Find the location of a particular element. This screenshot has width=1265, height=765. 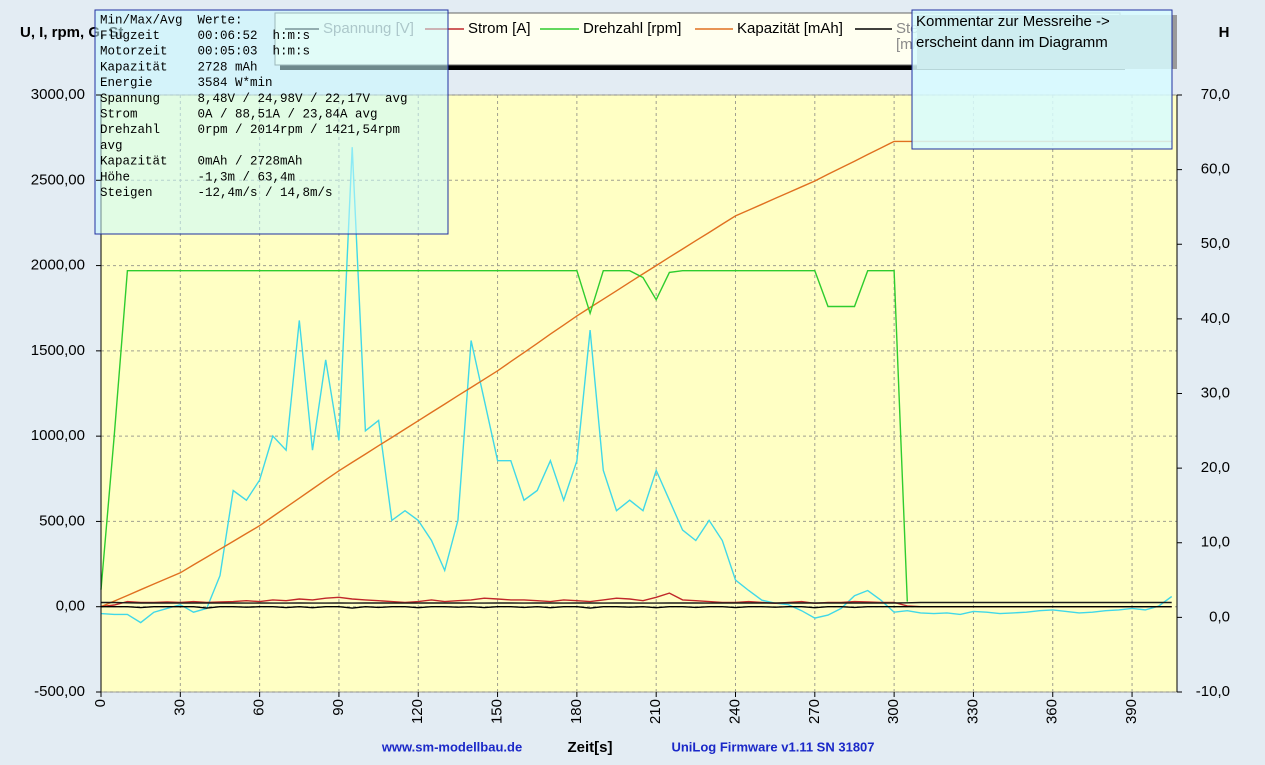

y2-axis-label: H is located at coordinates (1224, 32).